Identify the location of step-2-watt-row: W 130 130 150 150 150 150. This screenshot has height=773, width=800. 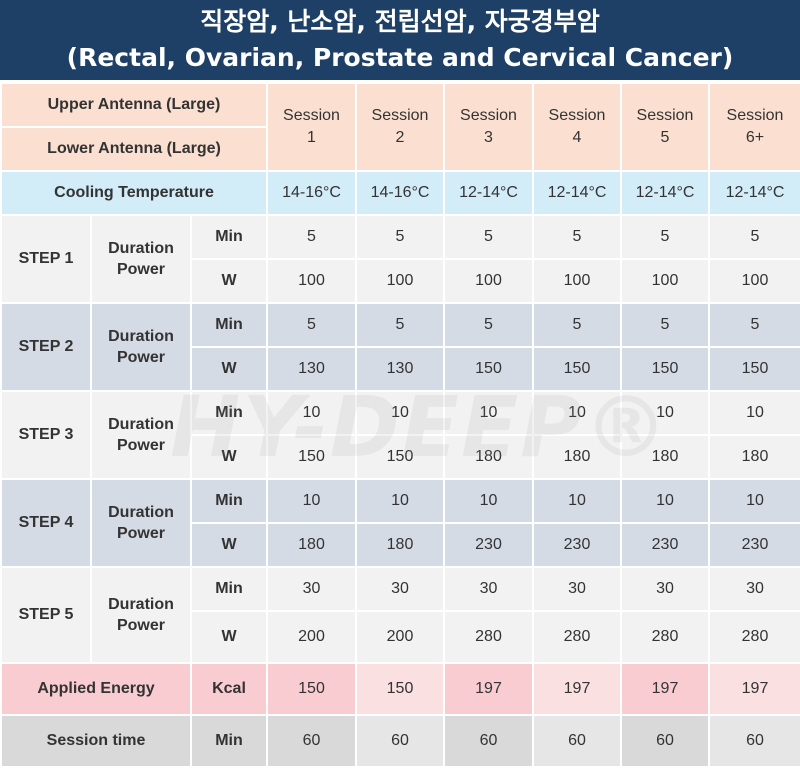
(400, 369).